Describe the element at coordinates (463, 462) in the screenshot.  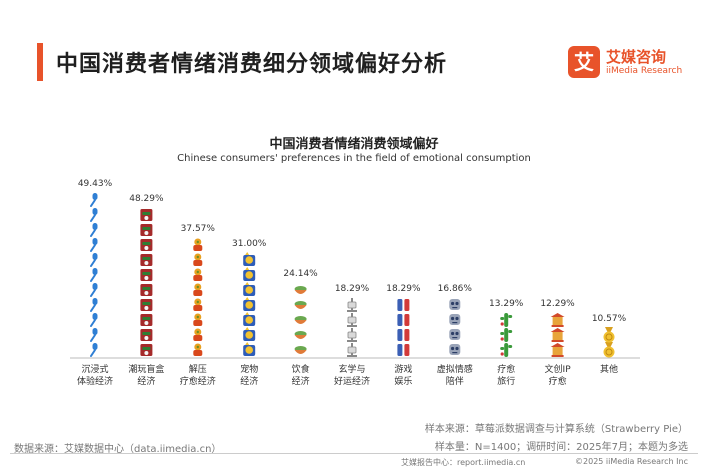
I see `report-center-link: 艾媒报告中心：report.iimedia.cn` at that location.